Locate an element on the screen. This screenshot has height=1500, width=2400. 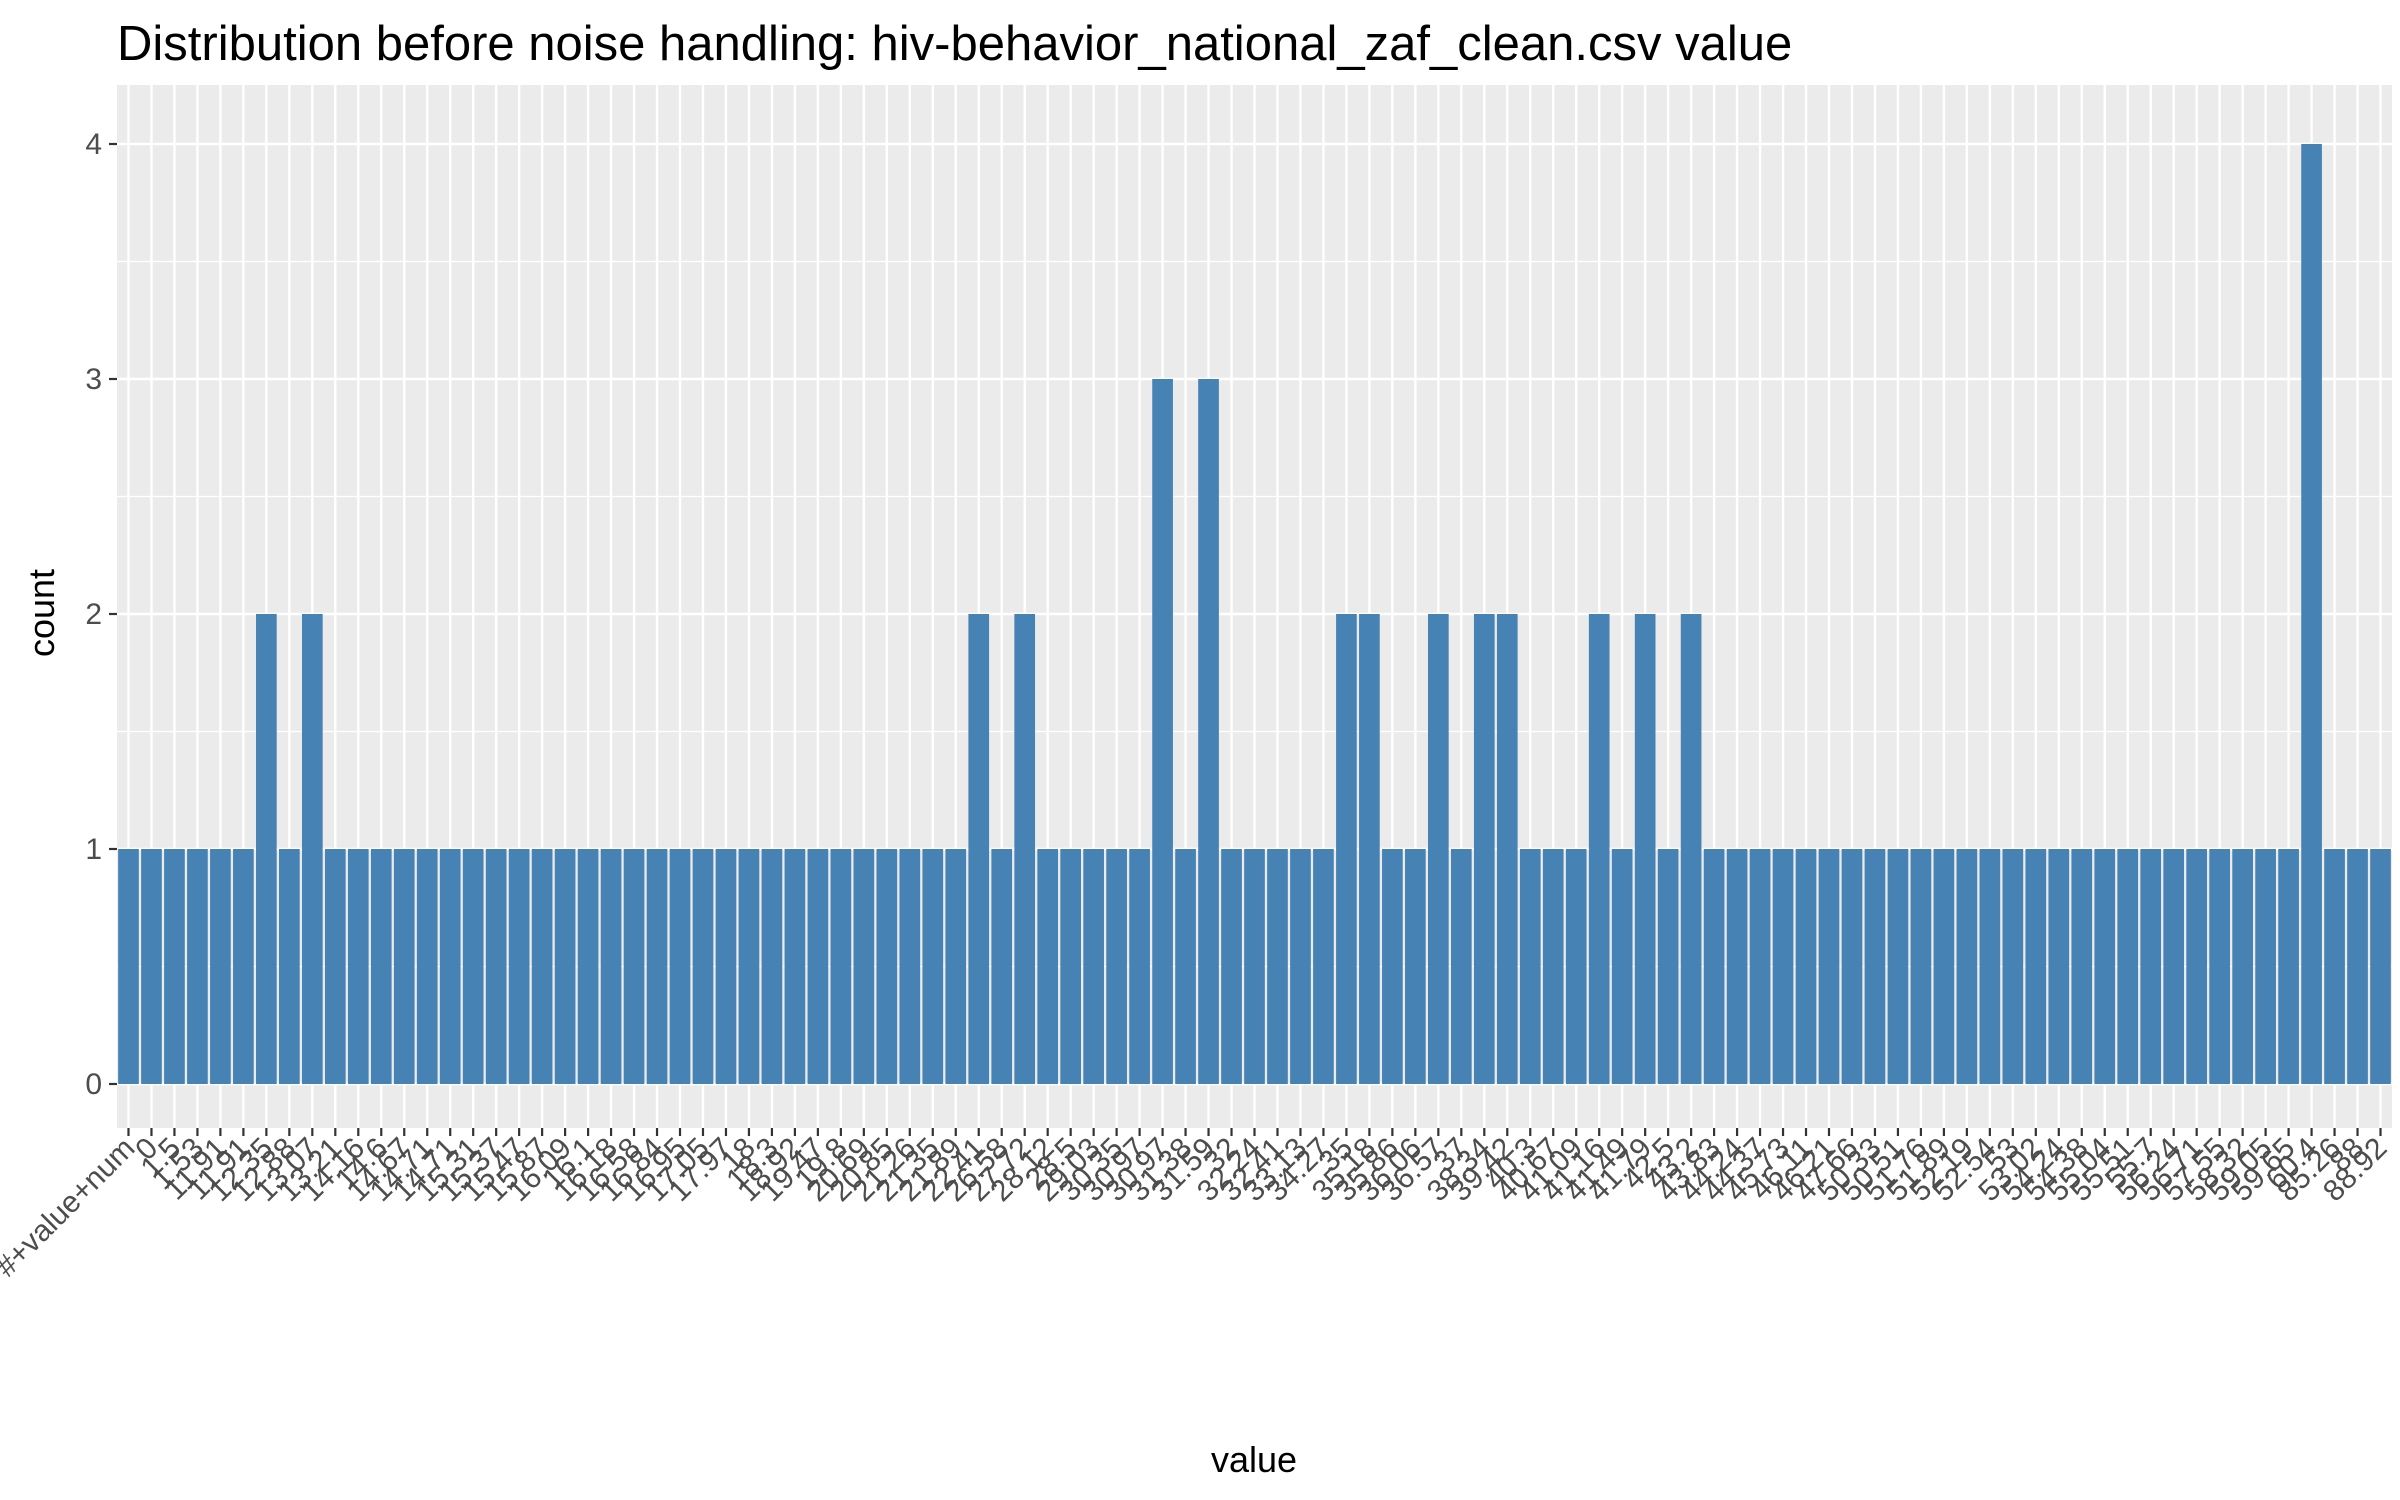
x-tick-label: #+value+num is located at coordinates (70, 1208).